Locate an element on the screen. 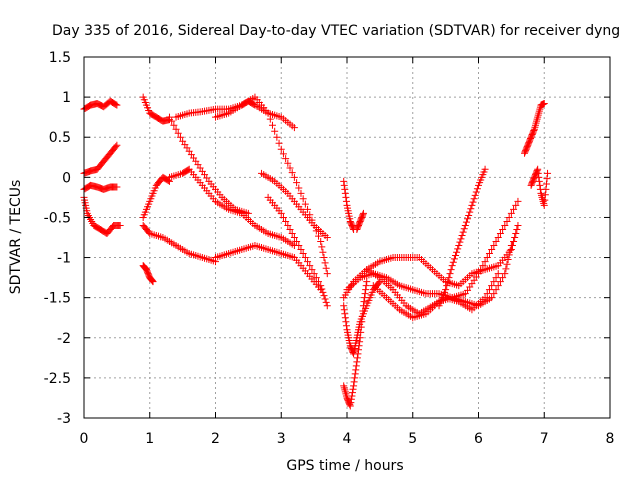 The image size is (640, 480). x-tick-label: 5 is located at coordinates (412, 439).